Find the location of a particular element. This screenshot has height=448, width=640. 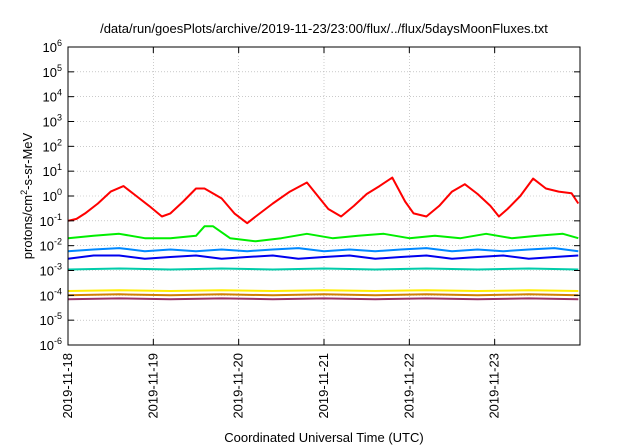

y-tick-label: 10⁻³ is located at coordinates (51, 270).